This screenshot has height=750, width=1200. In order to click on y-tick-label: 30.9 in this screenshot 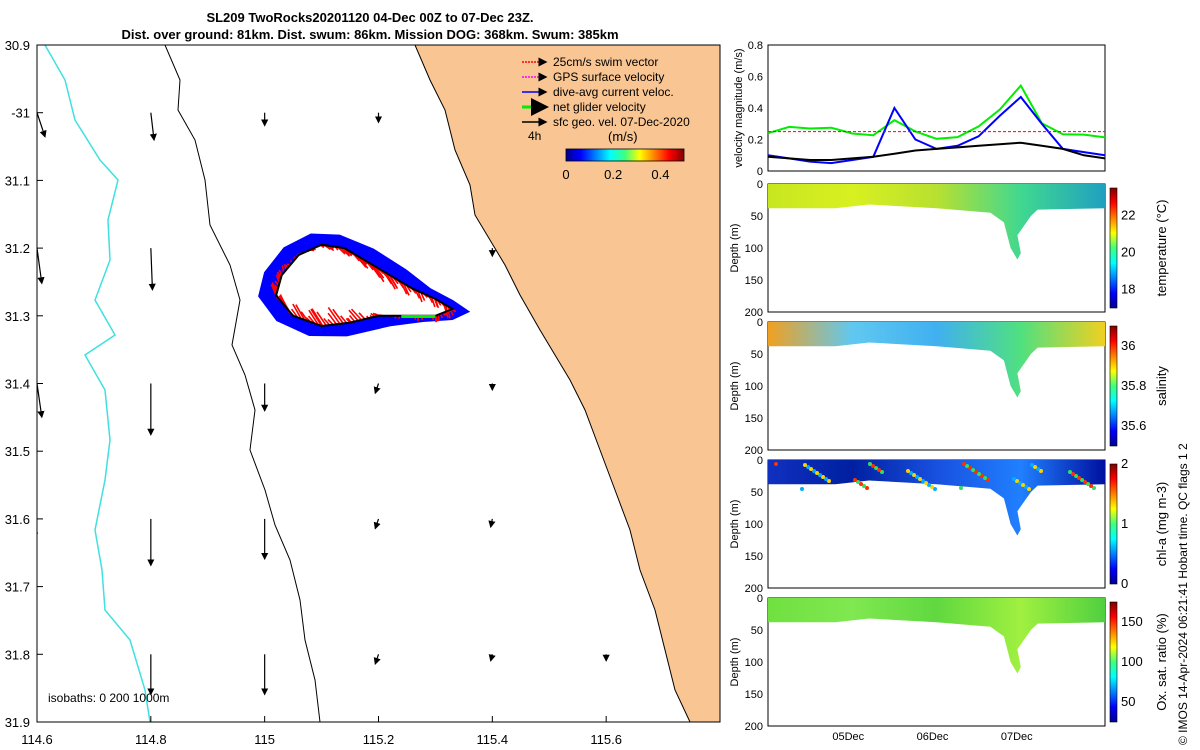, I will do `click(17, 45)`.